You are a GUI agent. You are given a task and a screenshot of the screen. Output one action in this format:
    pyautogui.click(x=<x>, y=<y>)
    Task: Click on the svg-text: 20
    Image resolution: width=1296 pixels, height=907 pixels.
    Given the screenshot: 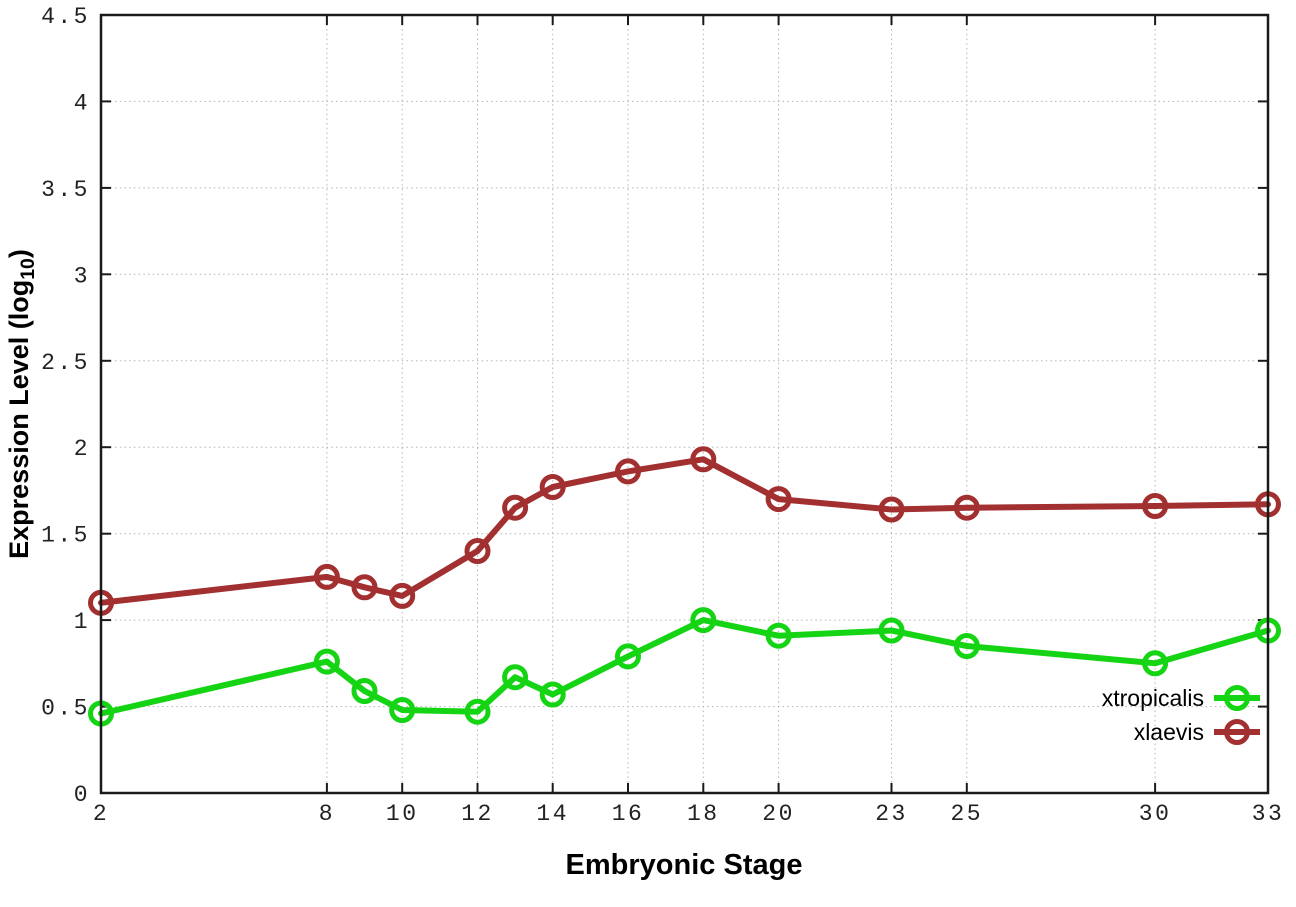 What is the action you would take?
    pyautogui.click(x=778, y=814)
    